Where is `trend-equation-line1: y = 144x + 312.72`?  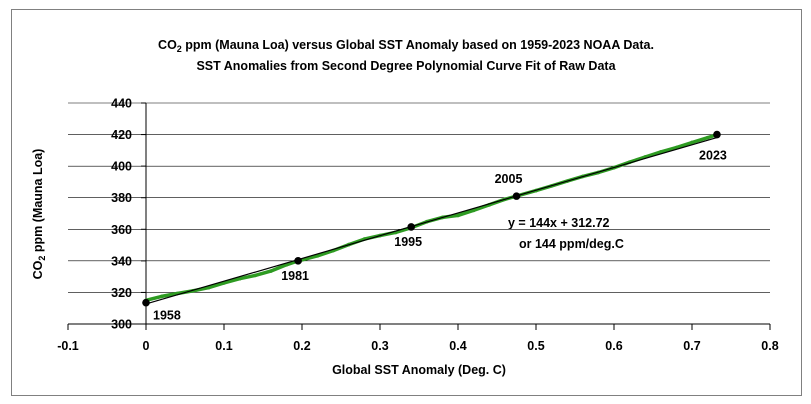
trend-equation-line1: y = 144x + 312.72 is located at coordinates (559, 223).